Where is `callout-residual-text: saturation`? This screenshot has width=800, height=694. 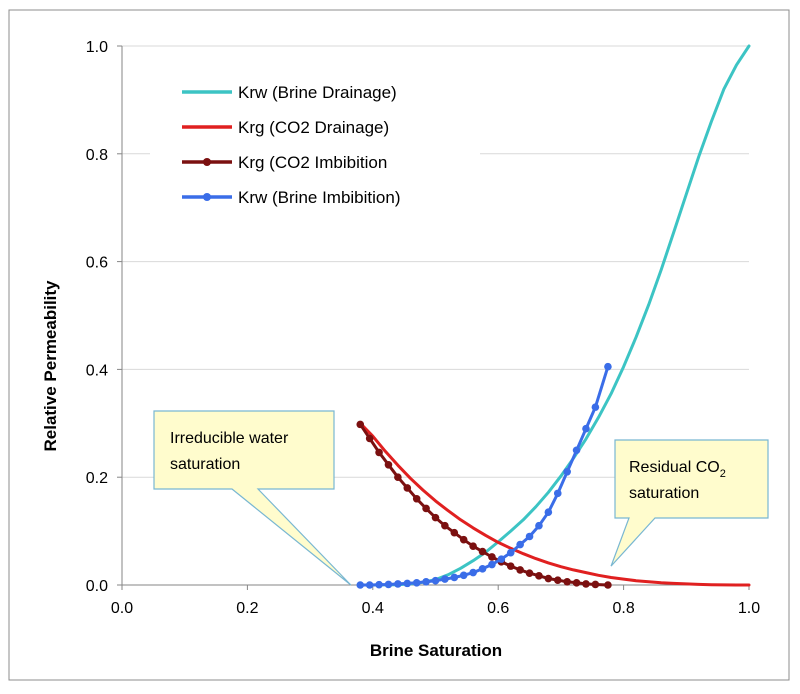
callout-residual-text: saturation is located at coordinates (664, 493).